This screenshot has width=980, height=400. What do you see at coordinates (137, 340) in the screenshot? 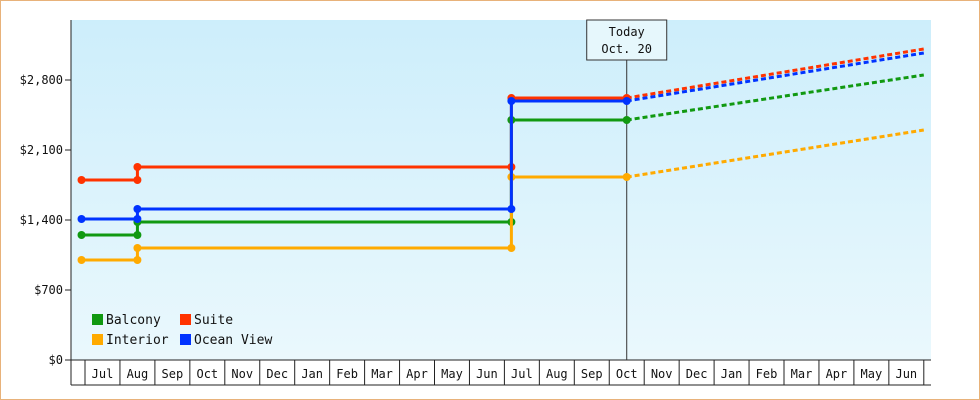
I see `legend-label-interior: Interior` at bounding box center [137, 340].